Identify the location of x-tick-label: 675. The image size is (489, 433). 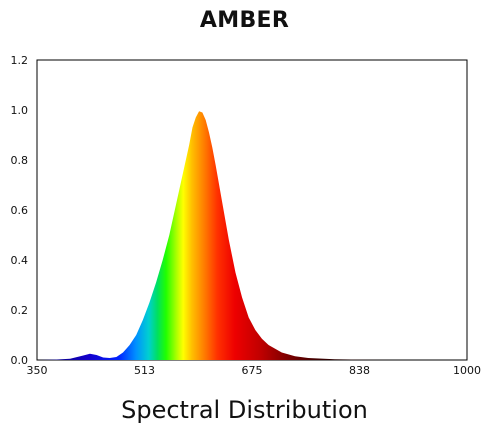
(252, 370).